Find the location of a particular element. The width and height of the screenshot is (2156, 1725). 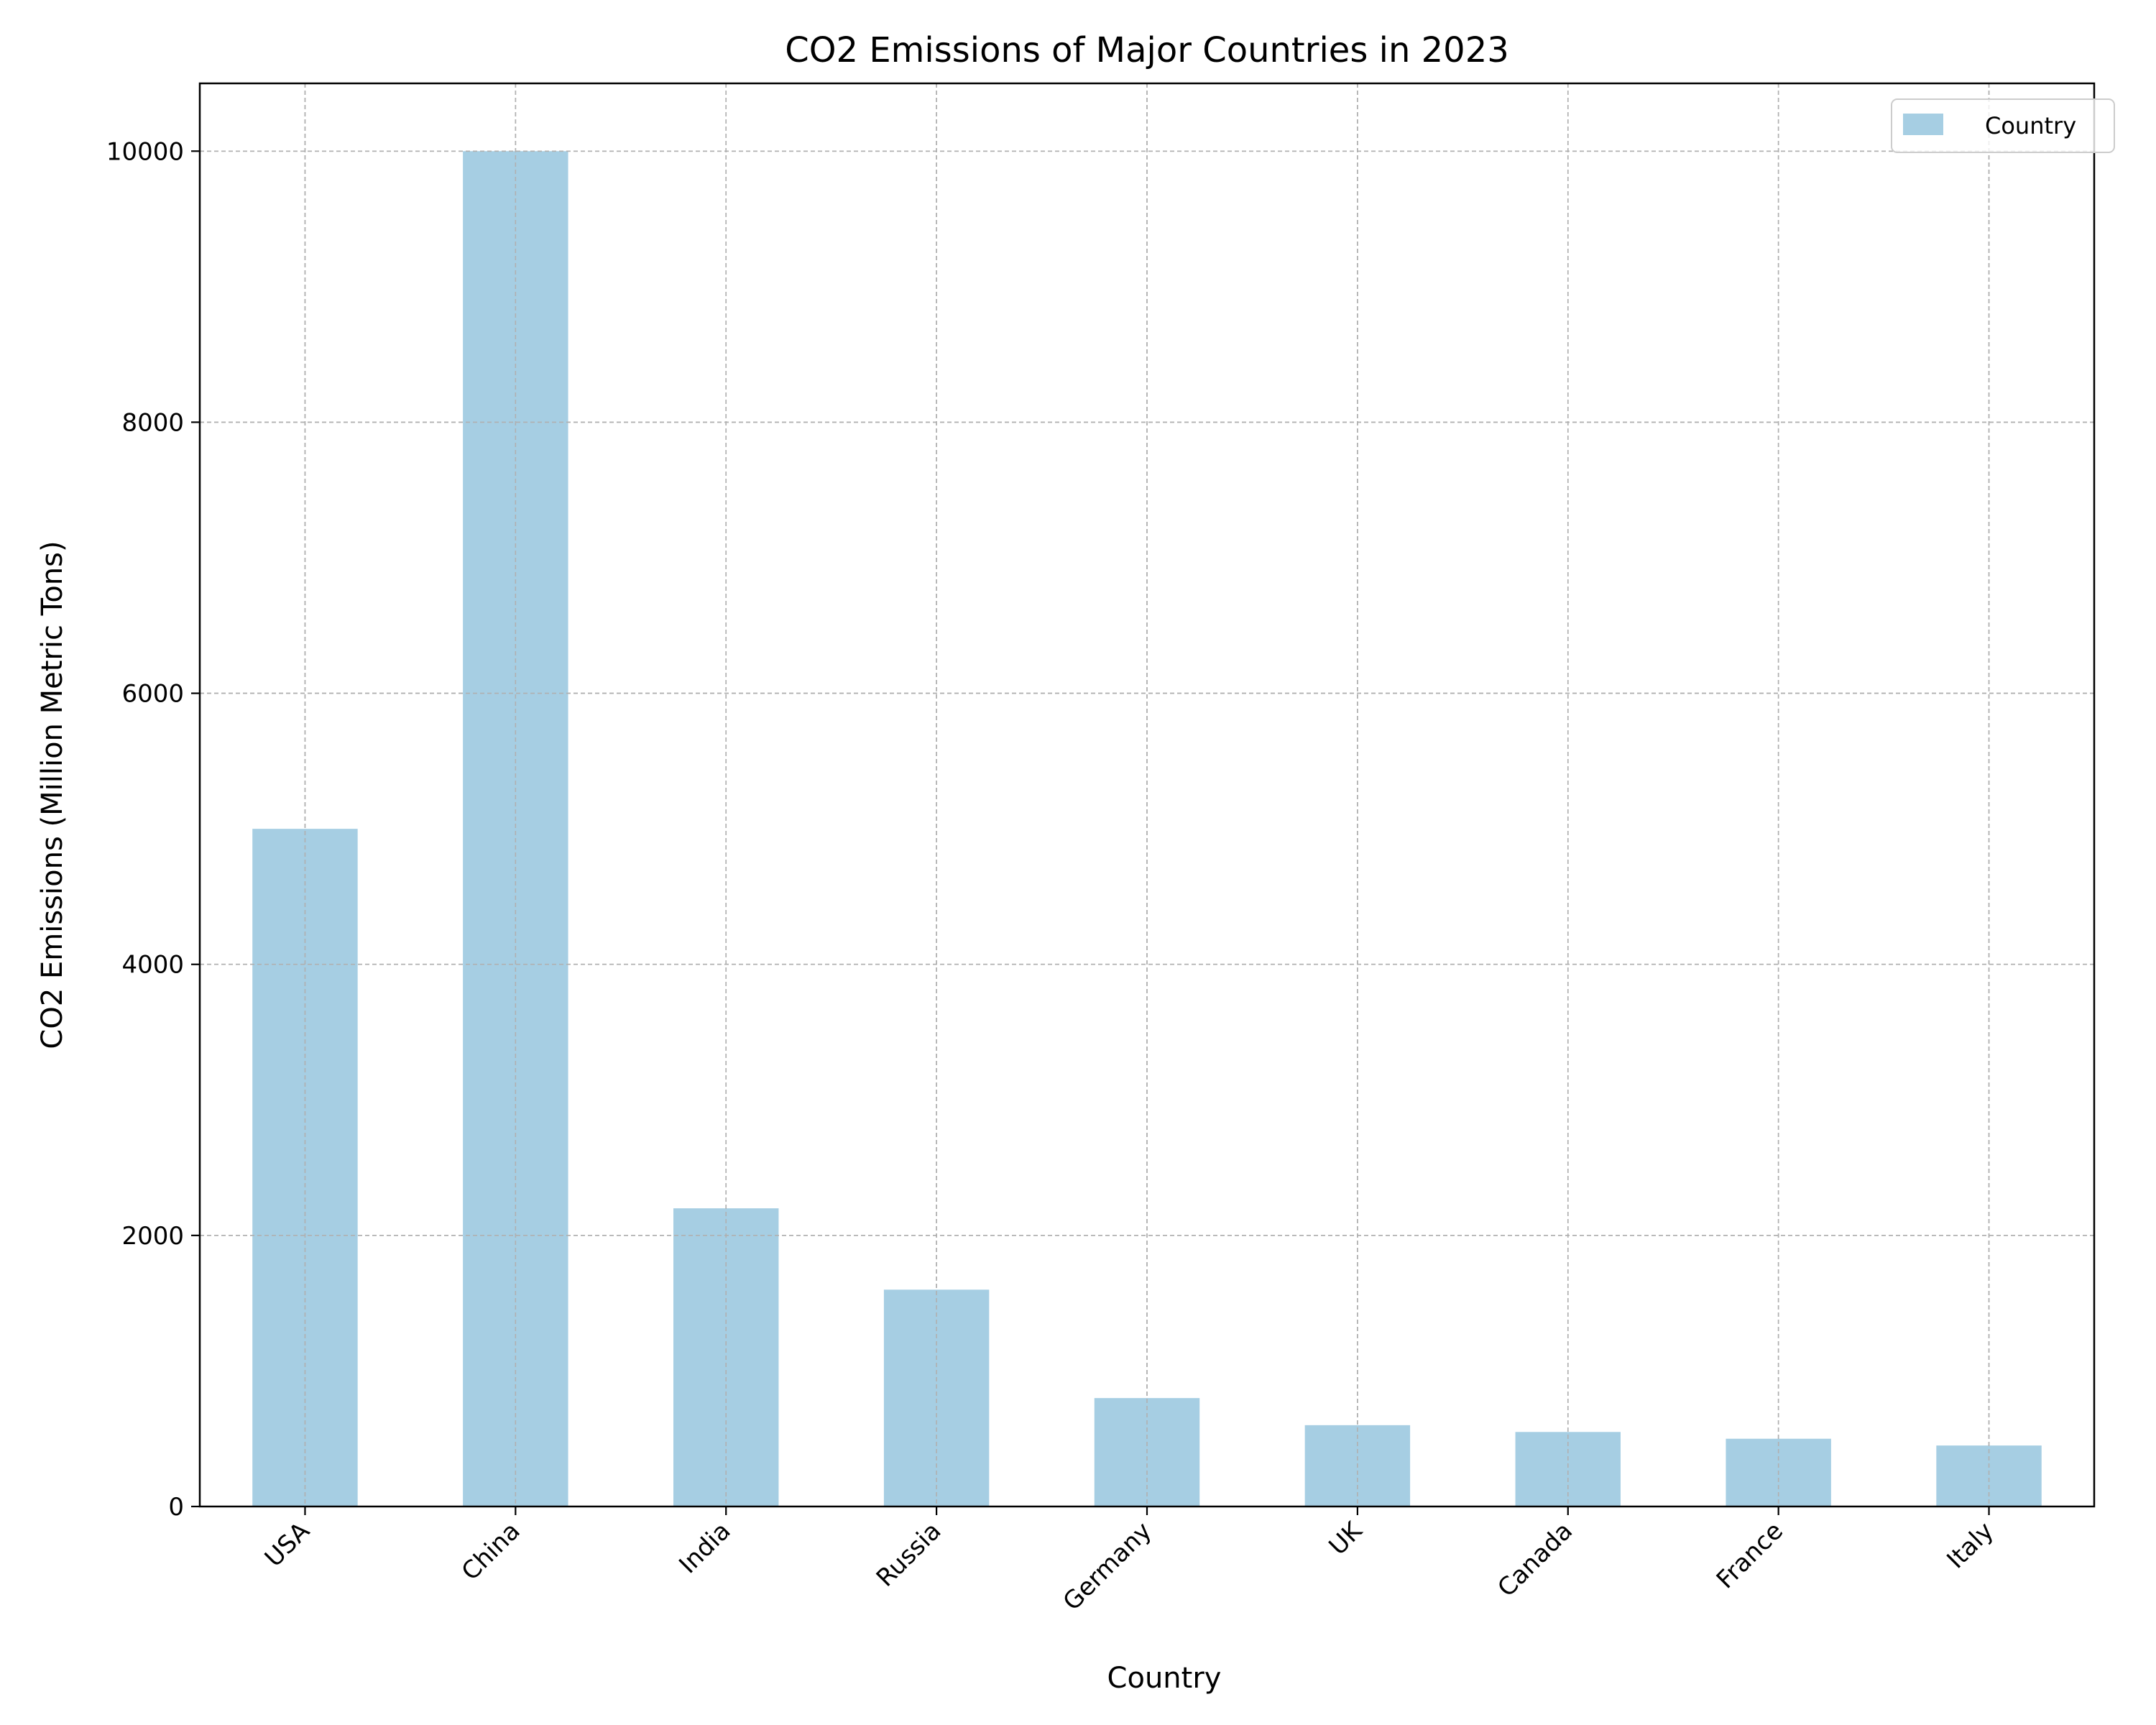

y-tick-label: 10000 is located at coordinates (145, 151).